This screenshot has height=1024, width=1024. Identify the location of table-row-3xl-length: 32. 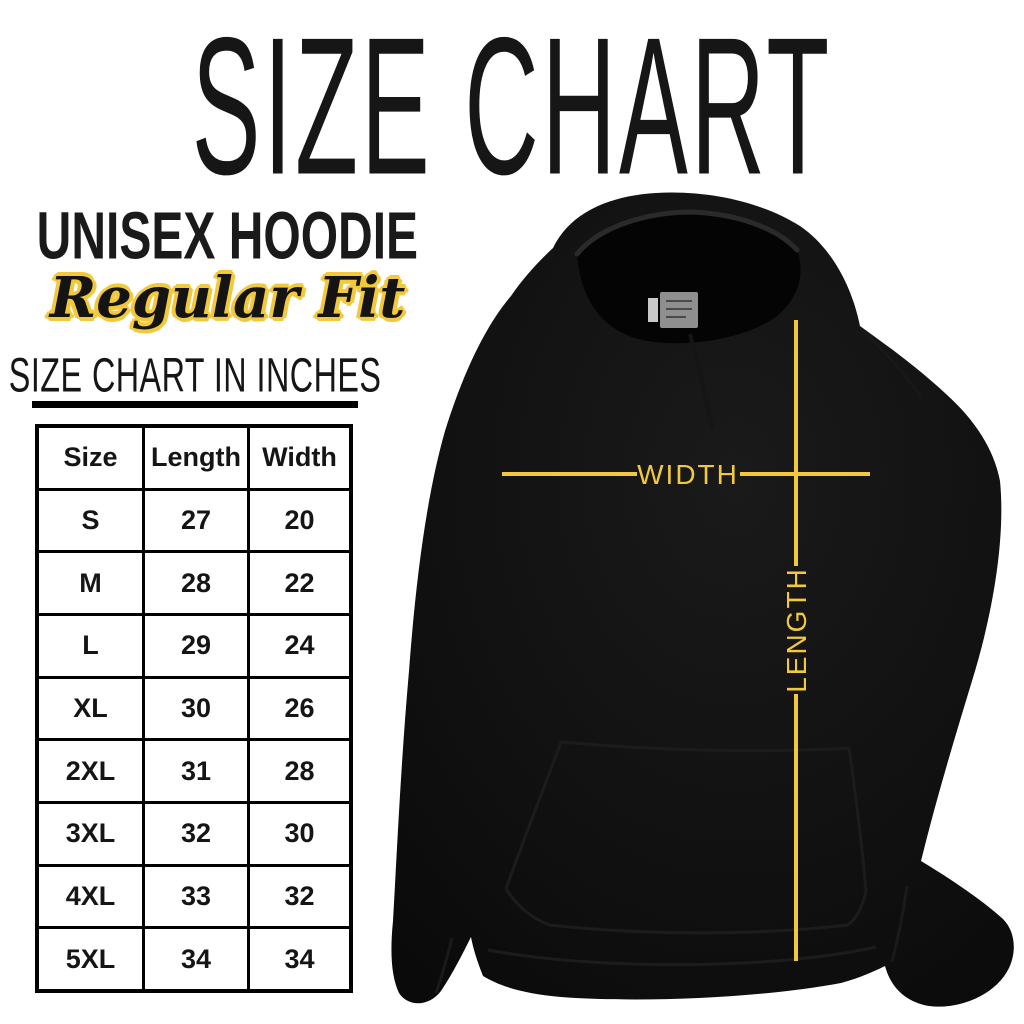
(196, 834).